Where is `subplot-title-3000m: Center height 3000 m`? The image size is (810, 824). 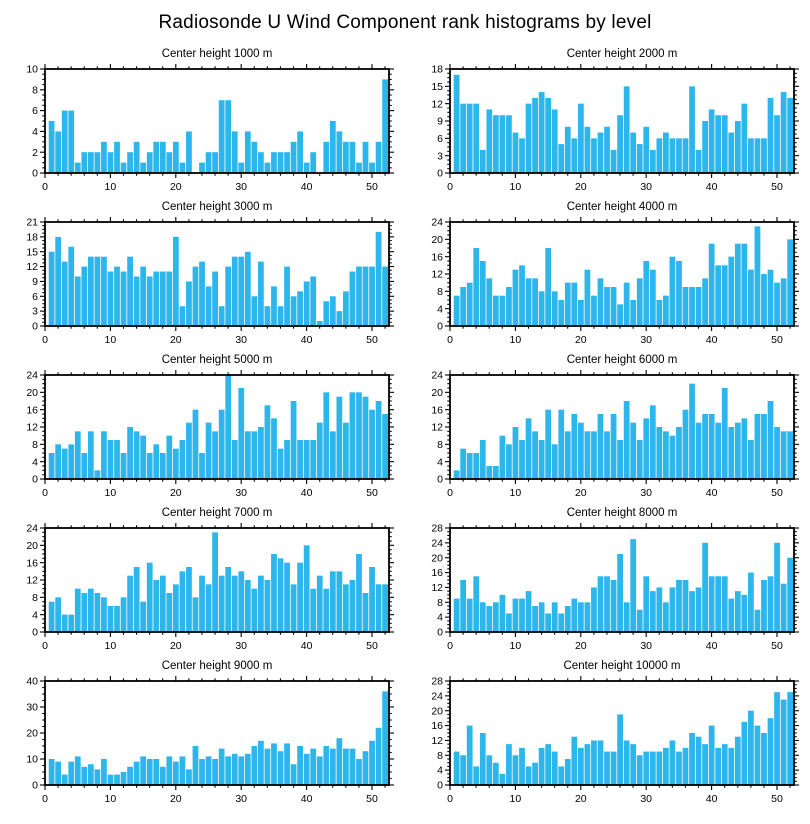 subplot-title-3000m: Center height 3000 m is located at coordinates (217, 207).